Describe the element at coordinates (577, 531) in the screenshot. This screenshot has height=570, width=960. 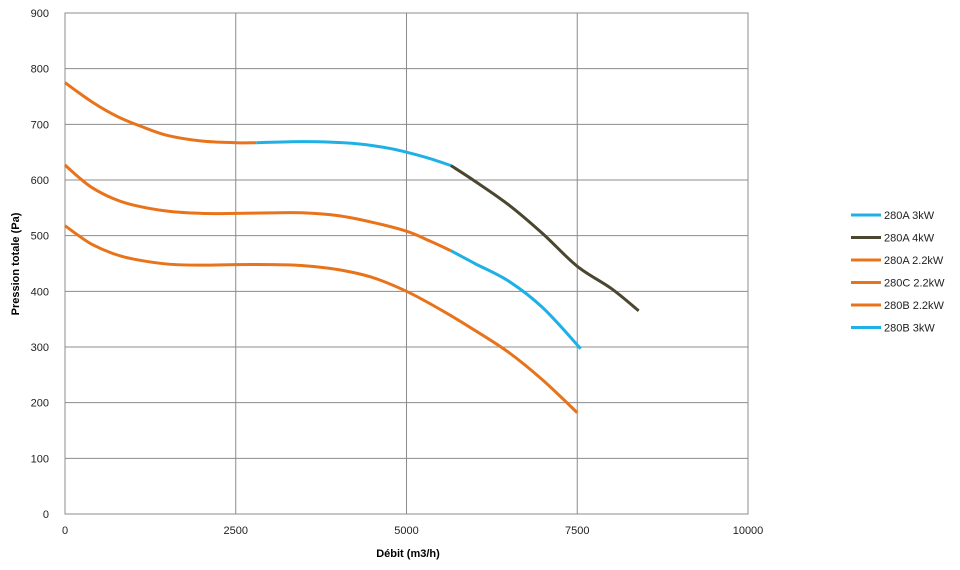
I see `x-tick-label: 7500` at that location.